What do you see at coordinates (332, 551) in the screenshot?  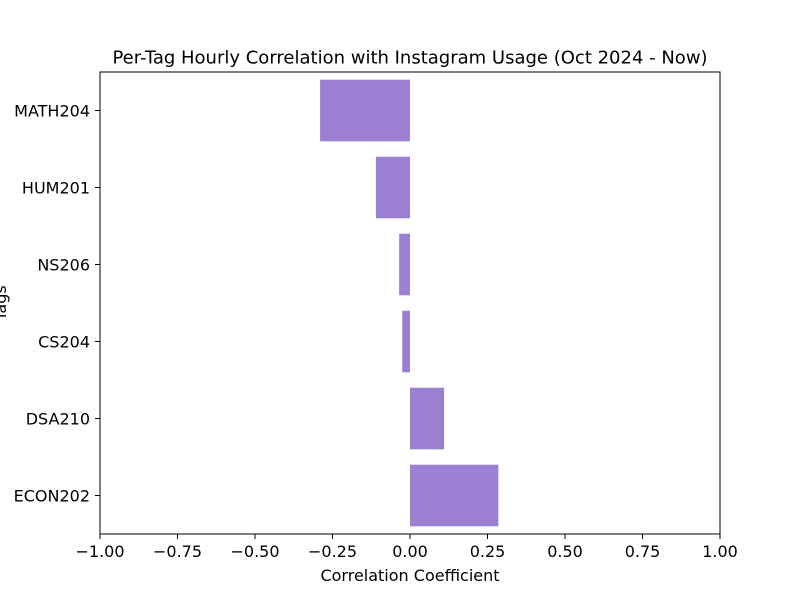 I see `x-tick-label: −0.25` at bounding box center [332, 551].